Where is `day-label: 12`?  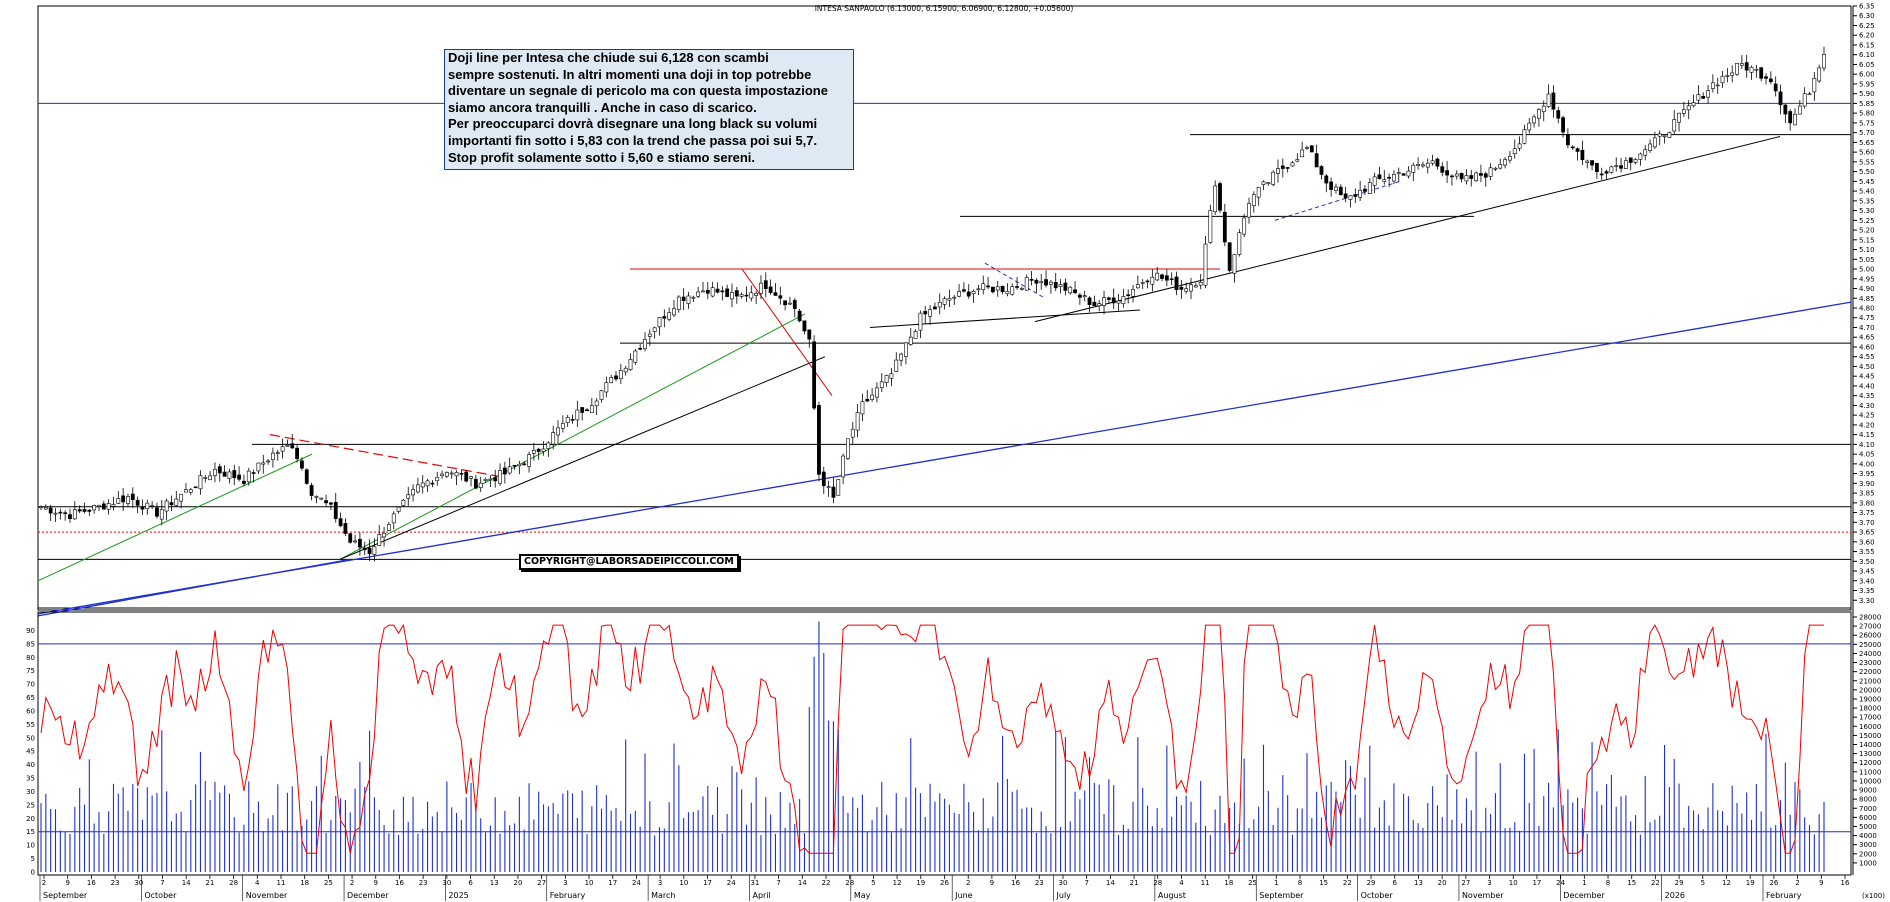
day-label: 12 is located at coordinates (1726, 883).